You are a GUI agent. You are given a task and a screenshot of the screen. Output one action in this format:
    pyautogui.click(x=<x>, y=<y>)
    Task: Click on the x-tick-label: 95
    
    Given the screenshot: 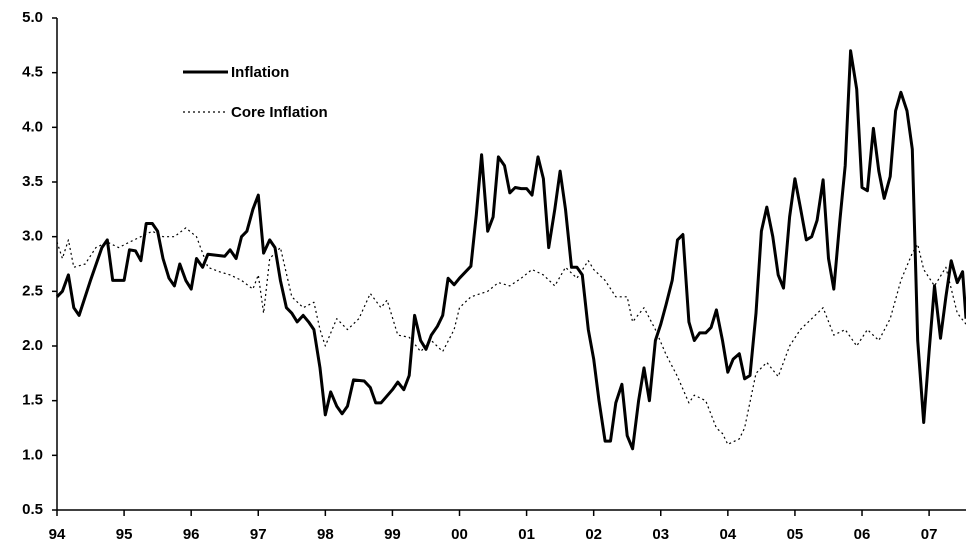 What is the action you would take?
    pyautogui.click(x=124, y=534)
    